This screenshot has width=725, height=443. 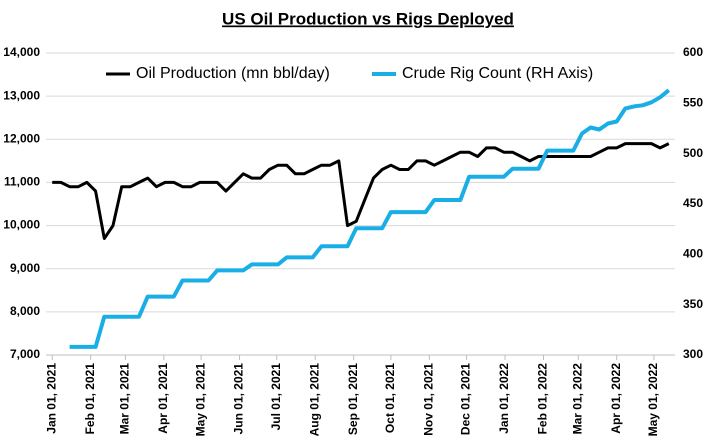 What do you see at coordinates (21, 52) in the screenshot?
I see `y-tick-label: 14,000` at bounding box center [21, 52].